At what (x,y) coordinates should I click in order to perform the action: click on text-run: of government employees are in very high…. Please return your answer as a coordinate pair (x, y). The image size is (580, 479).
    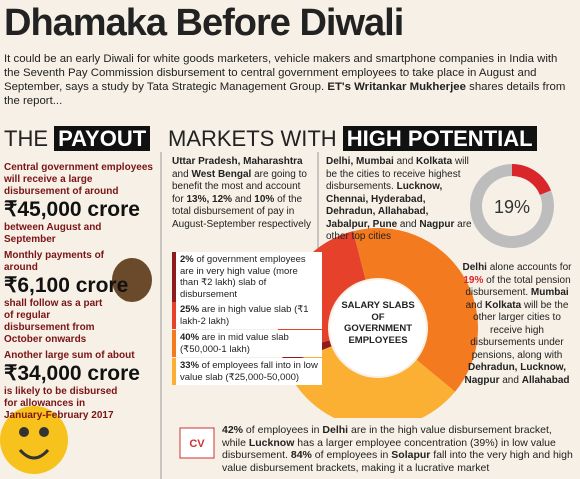
    Looking at the image, I should click on (243, 277).